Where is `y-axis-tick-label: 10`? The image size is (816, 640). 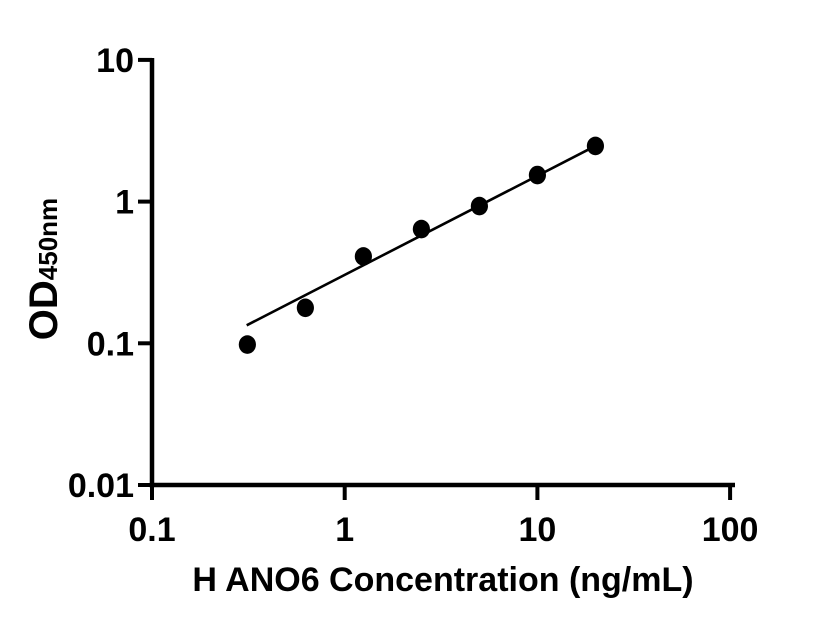
y-axis-tick-label: 10 is located at coordinates (115, 61).